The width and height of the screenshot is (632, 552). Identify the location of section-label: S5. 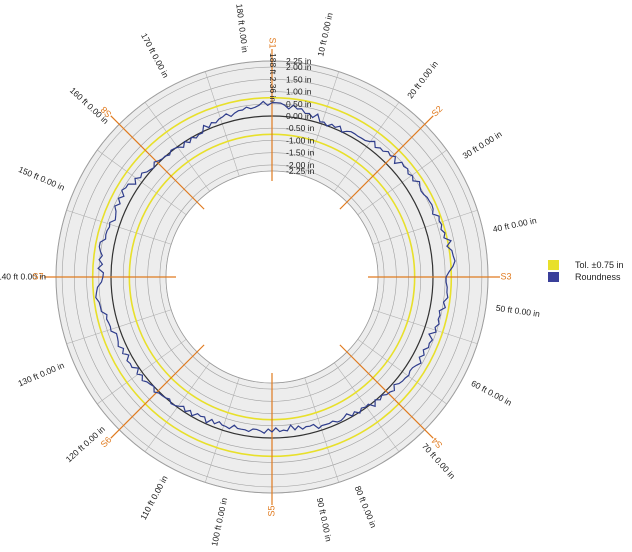
(271, 510).